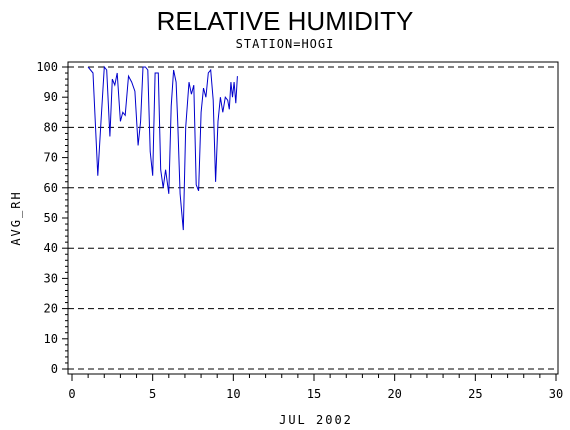  I want to click on y-tick-label: 50, so click(51, 218).